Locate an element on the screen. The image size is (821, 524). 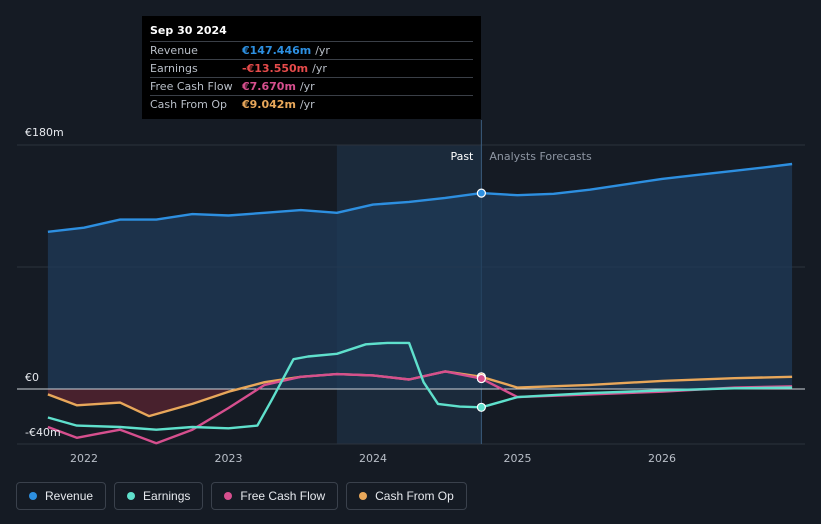
x-tick-label: 2024 is located at coordinates (373, 458).